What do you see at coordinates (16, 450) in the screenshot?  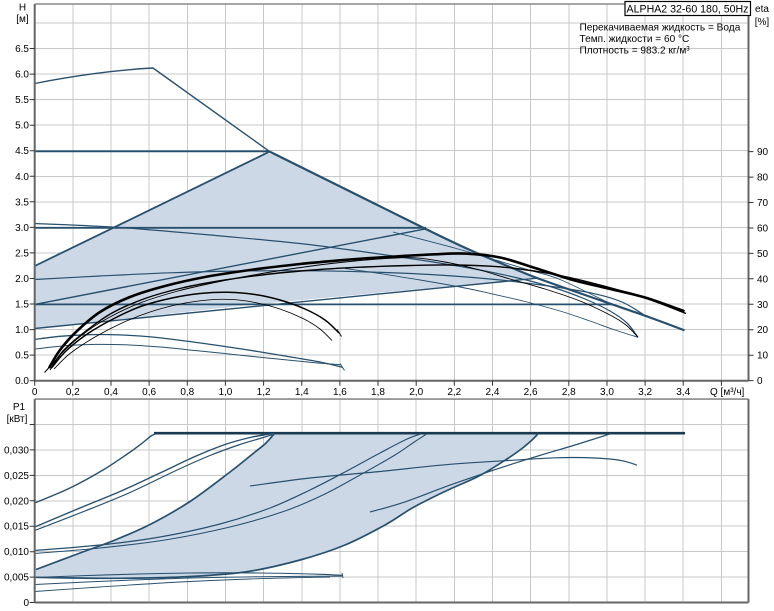 I see `svg-text: 0,030` at bounding box center [16, 450].